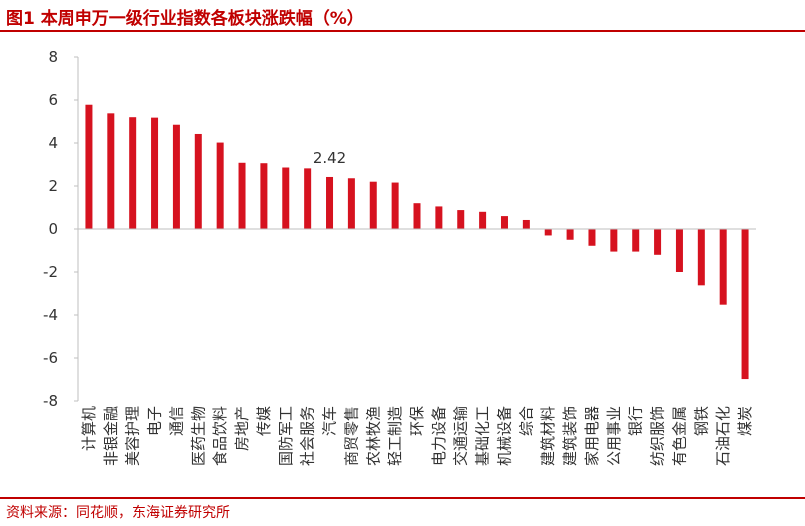  Describe the element at coordinates (198, 436) in the screenshot. I see `category-label: 医药生物` at that location.